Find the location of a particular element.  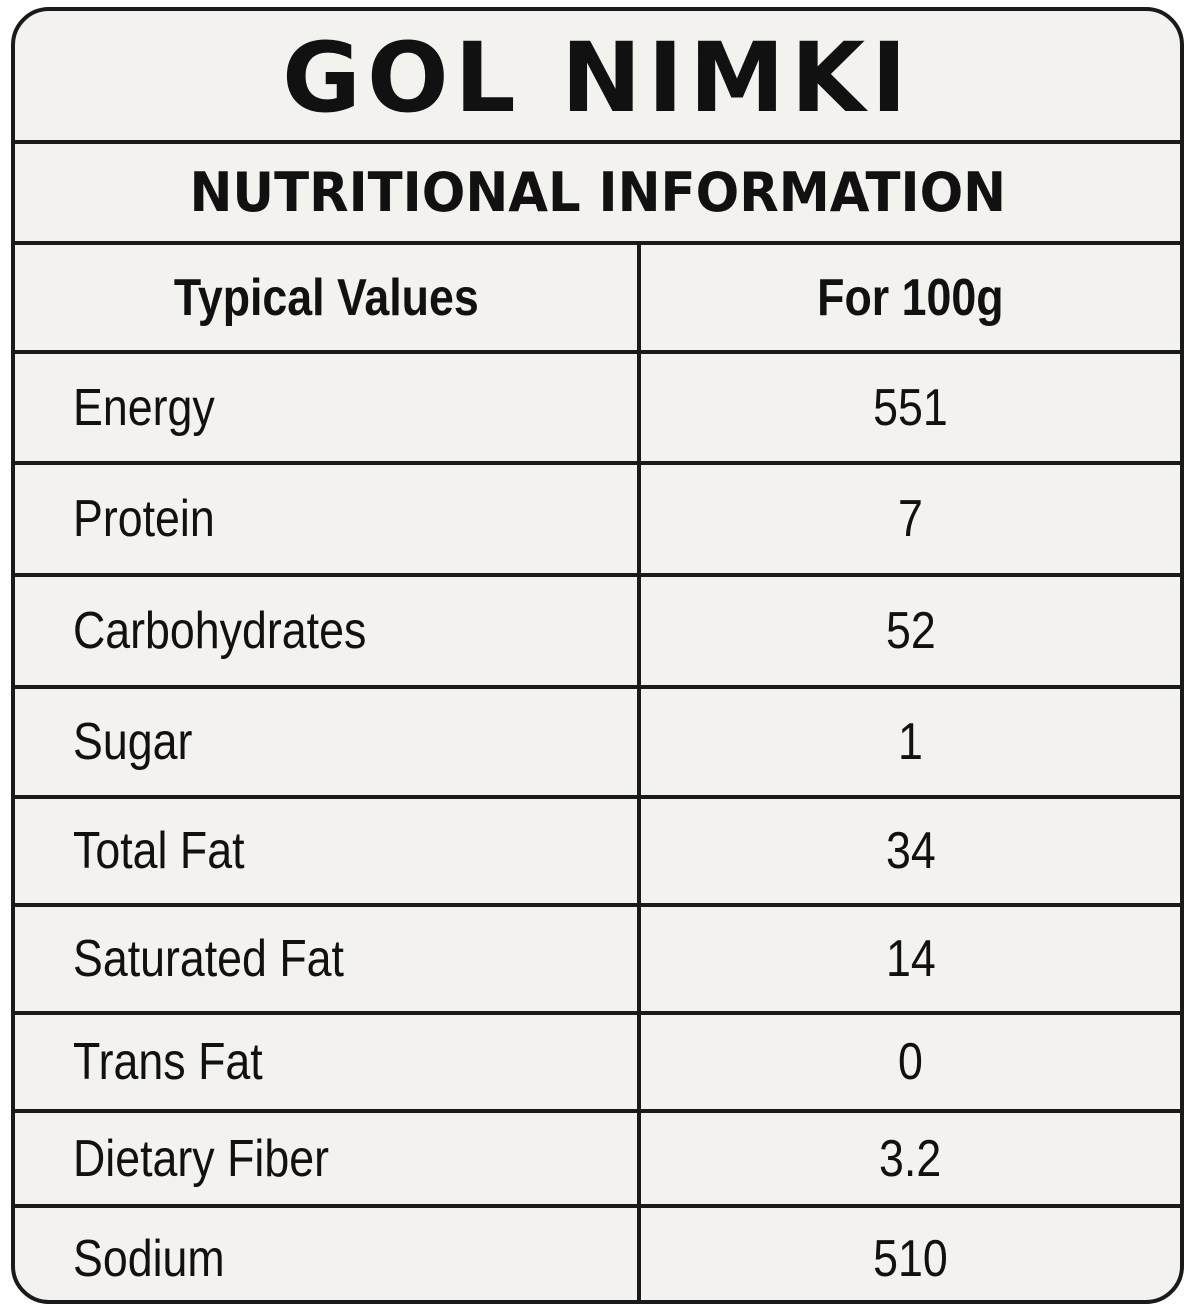

title-row: GOL NIMKI is located at coordinates (597, 77).